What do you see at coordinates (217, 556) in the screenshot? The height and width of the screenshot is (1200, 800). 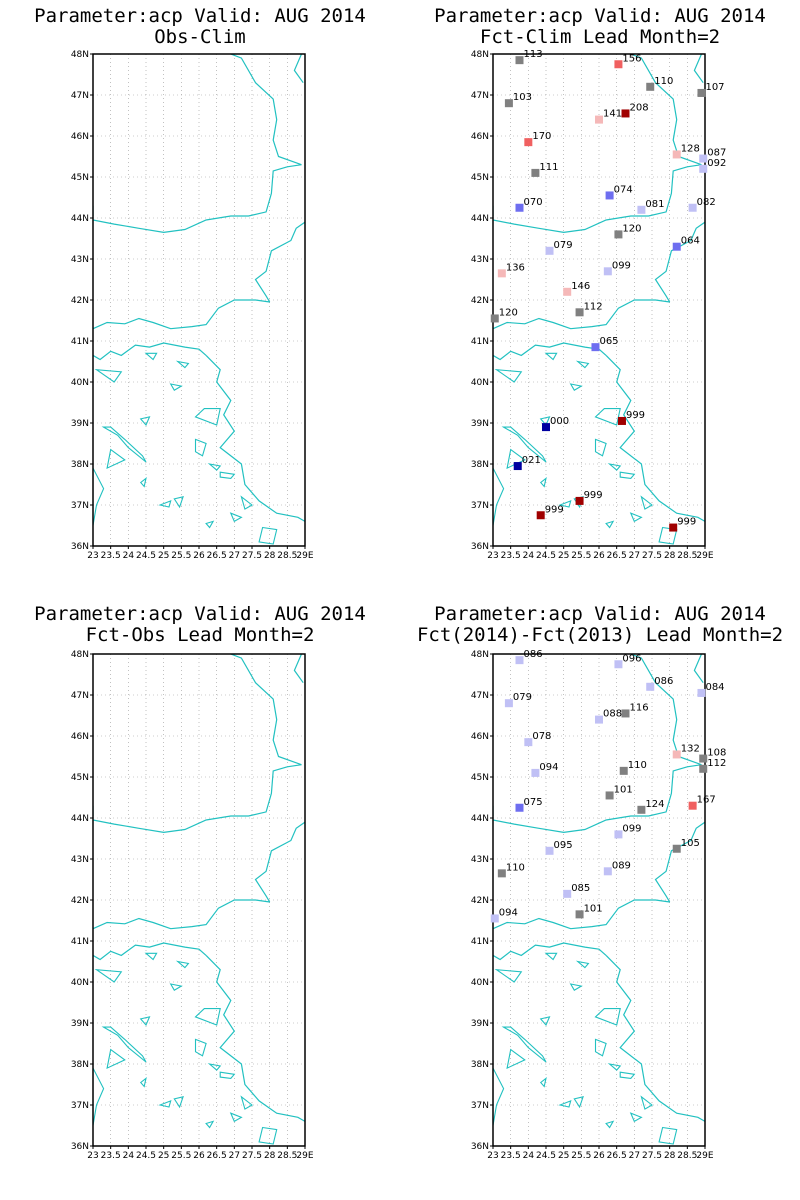 I see `lon-tick-label: 26.5` at bounding box center [217, 556].